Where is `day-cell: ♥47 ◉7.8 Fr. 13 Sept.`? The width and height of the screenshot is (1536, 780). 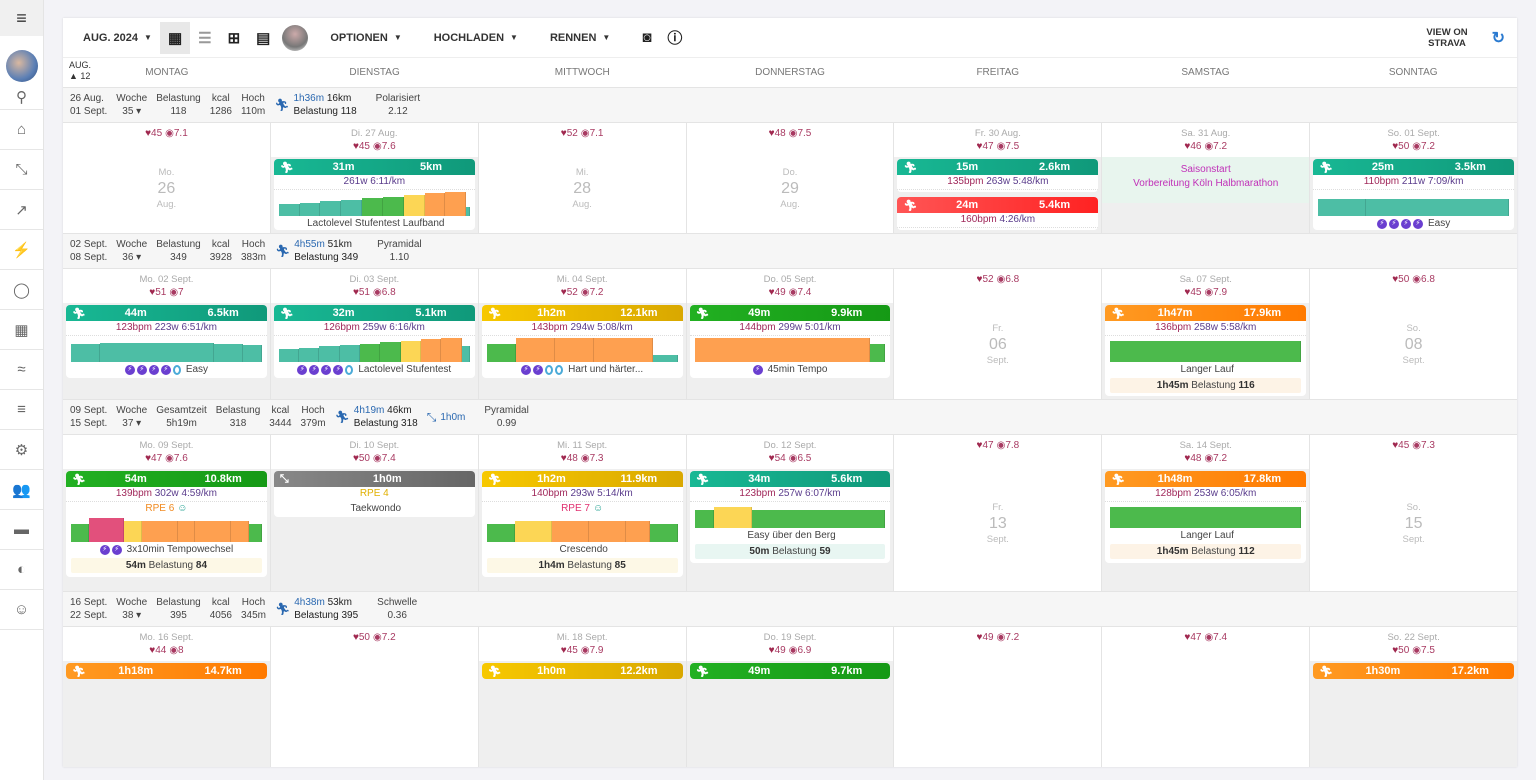 day-cell: ♥47 ◉7.8 Fr. 13 Sept. is located at coordinates (998, 513).